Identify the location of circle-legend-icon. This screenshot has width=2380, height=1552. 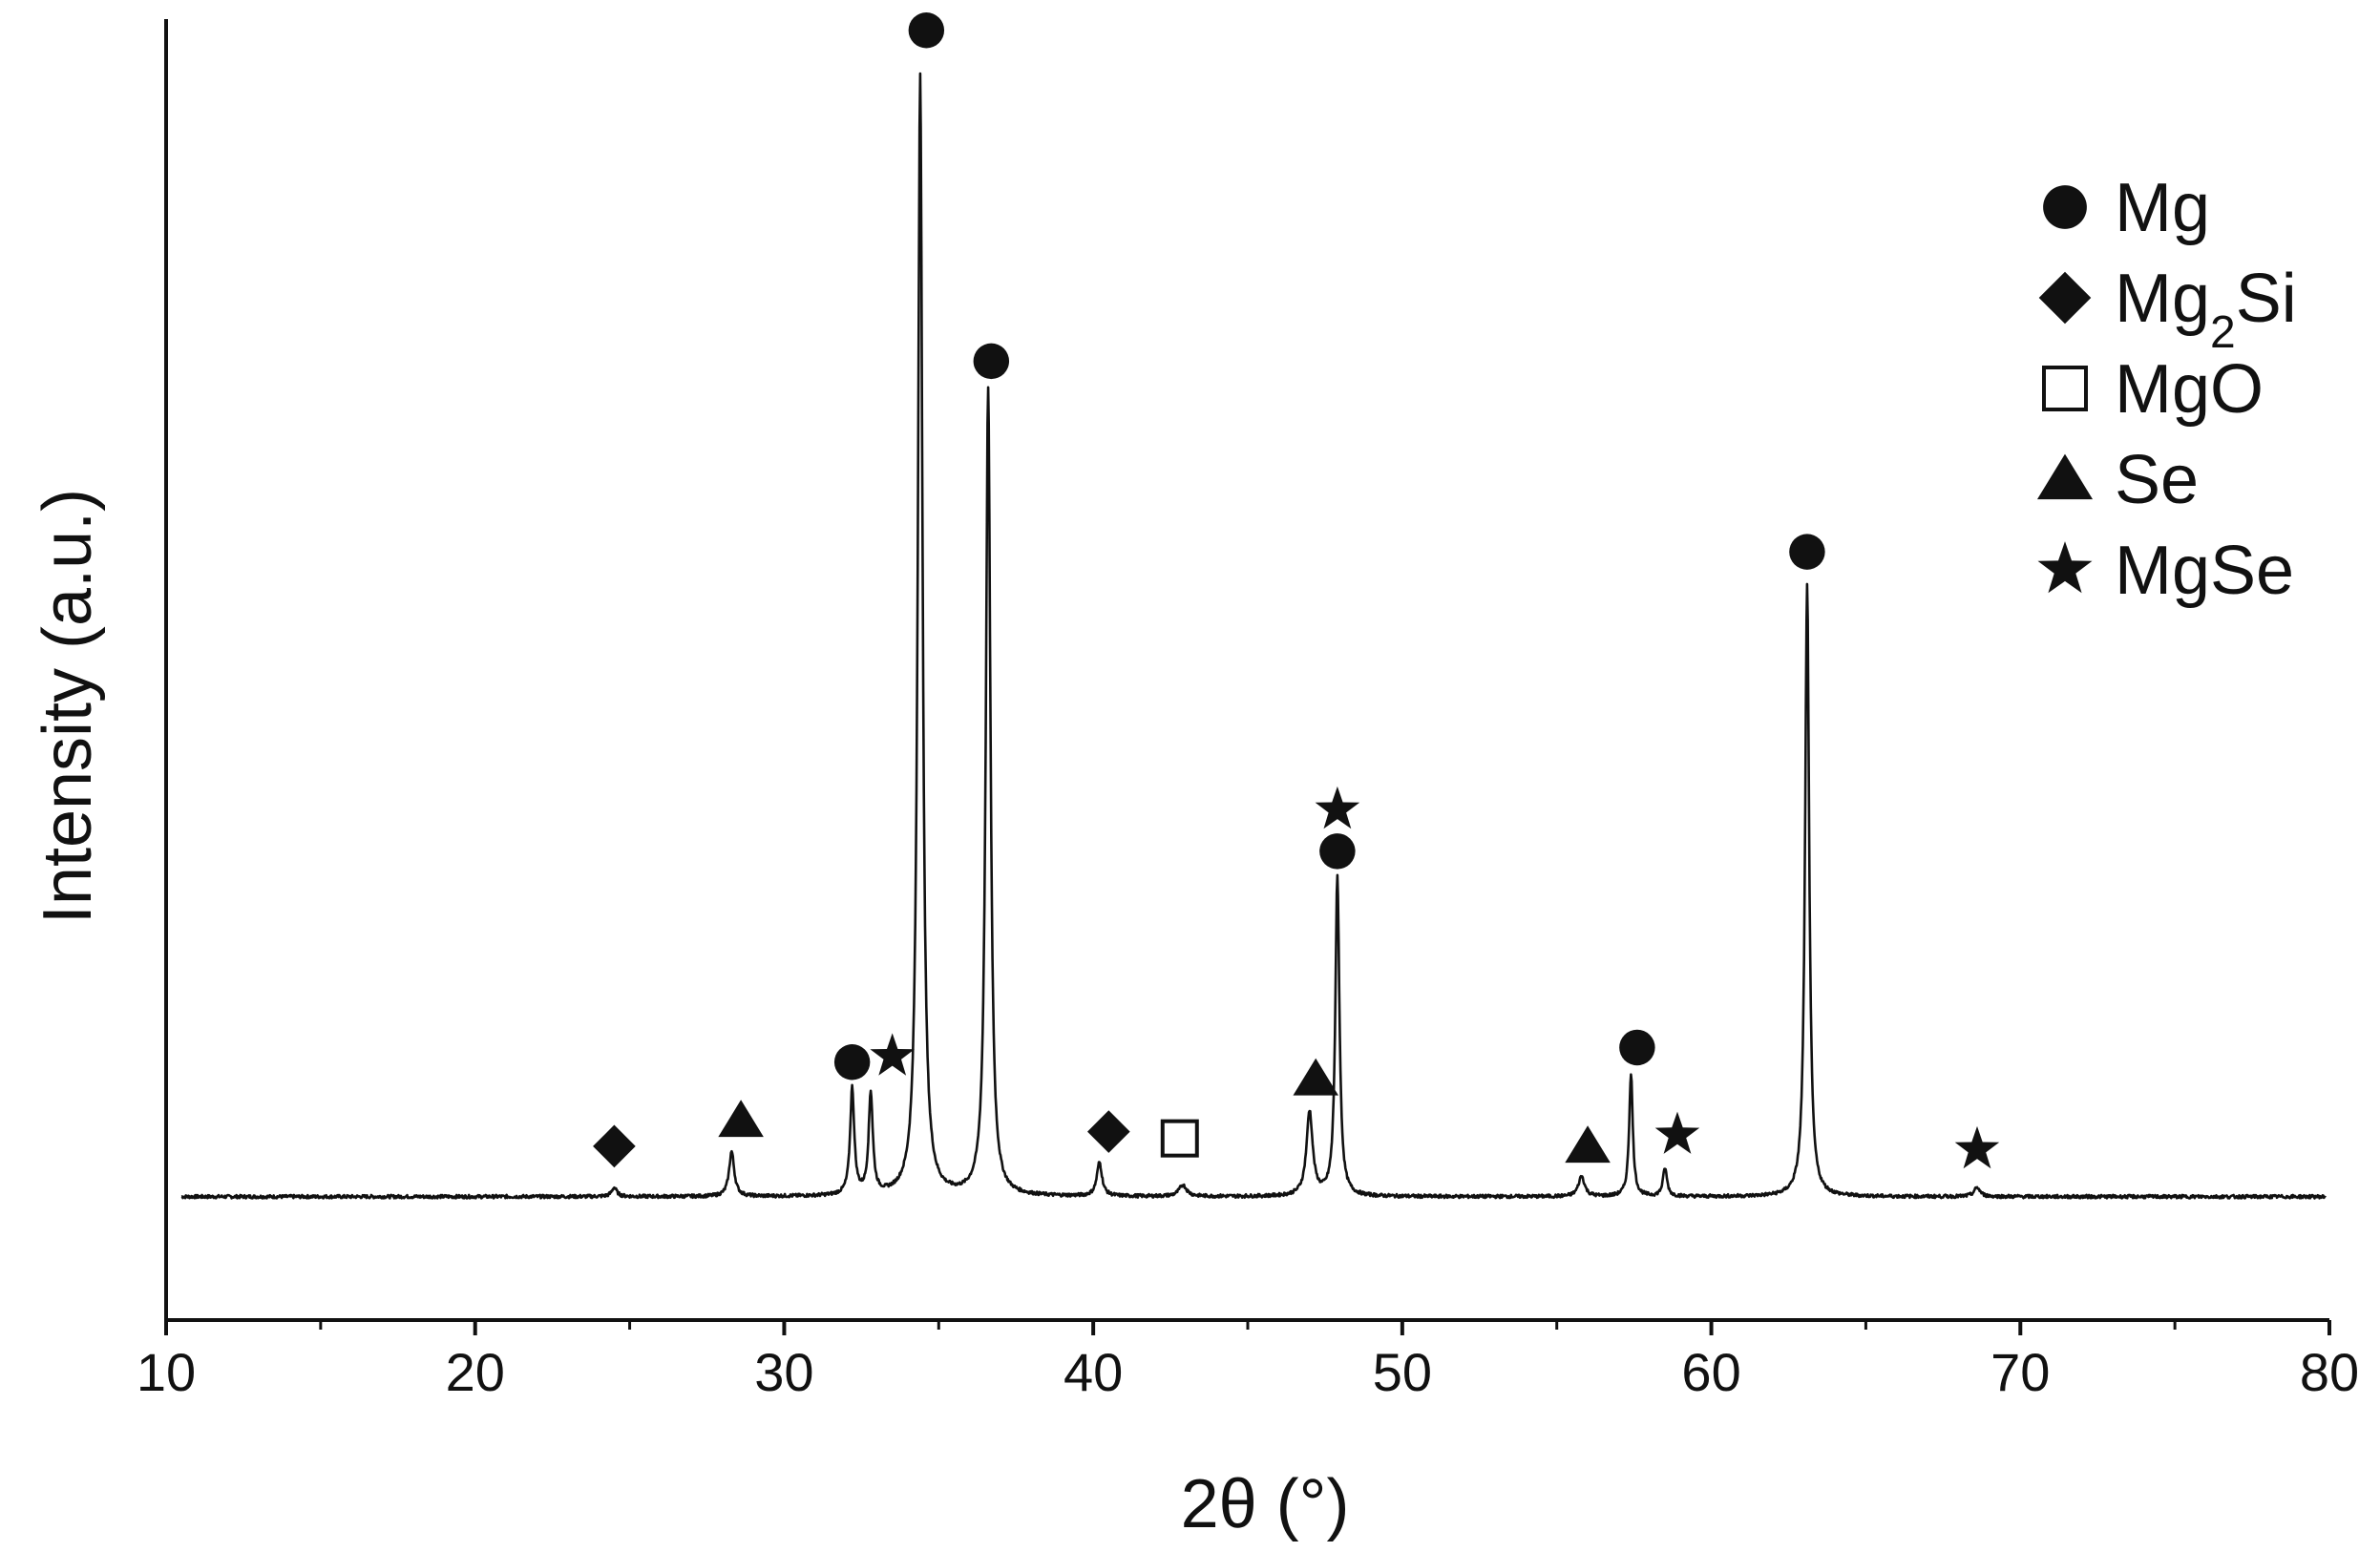
(2065, 207).